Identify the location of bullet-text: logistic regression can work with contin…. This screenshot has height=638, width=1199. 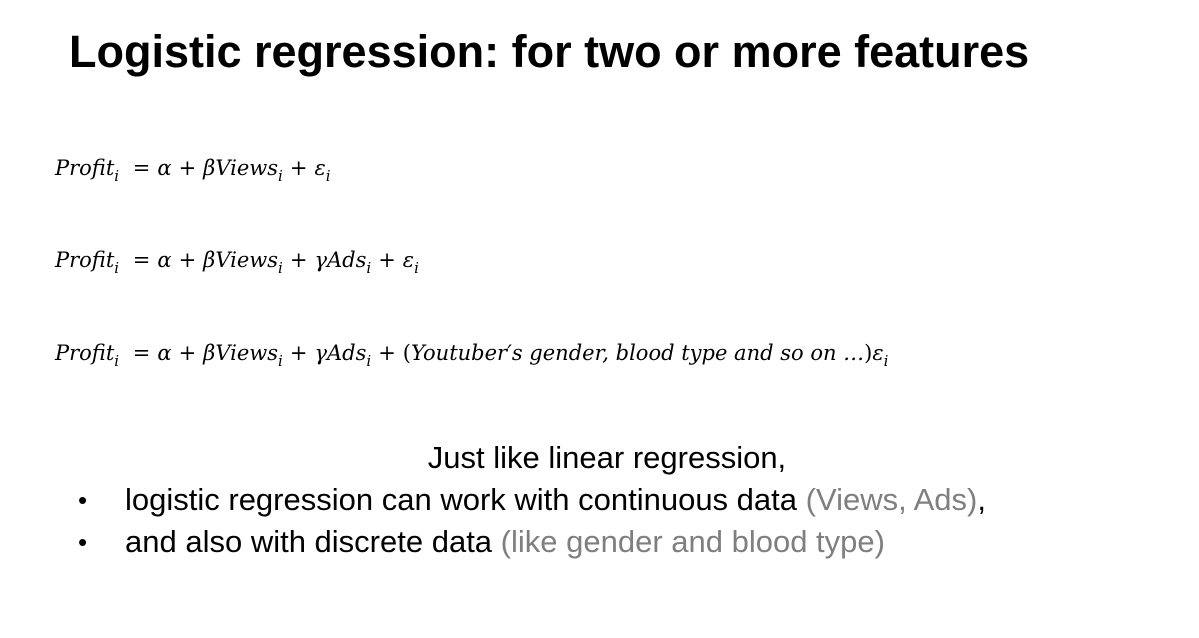
(555, 500).